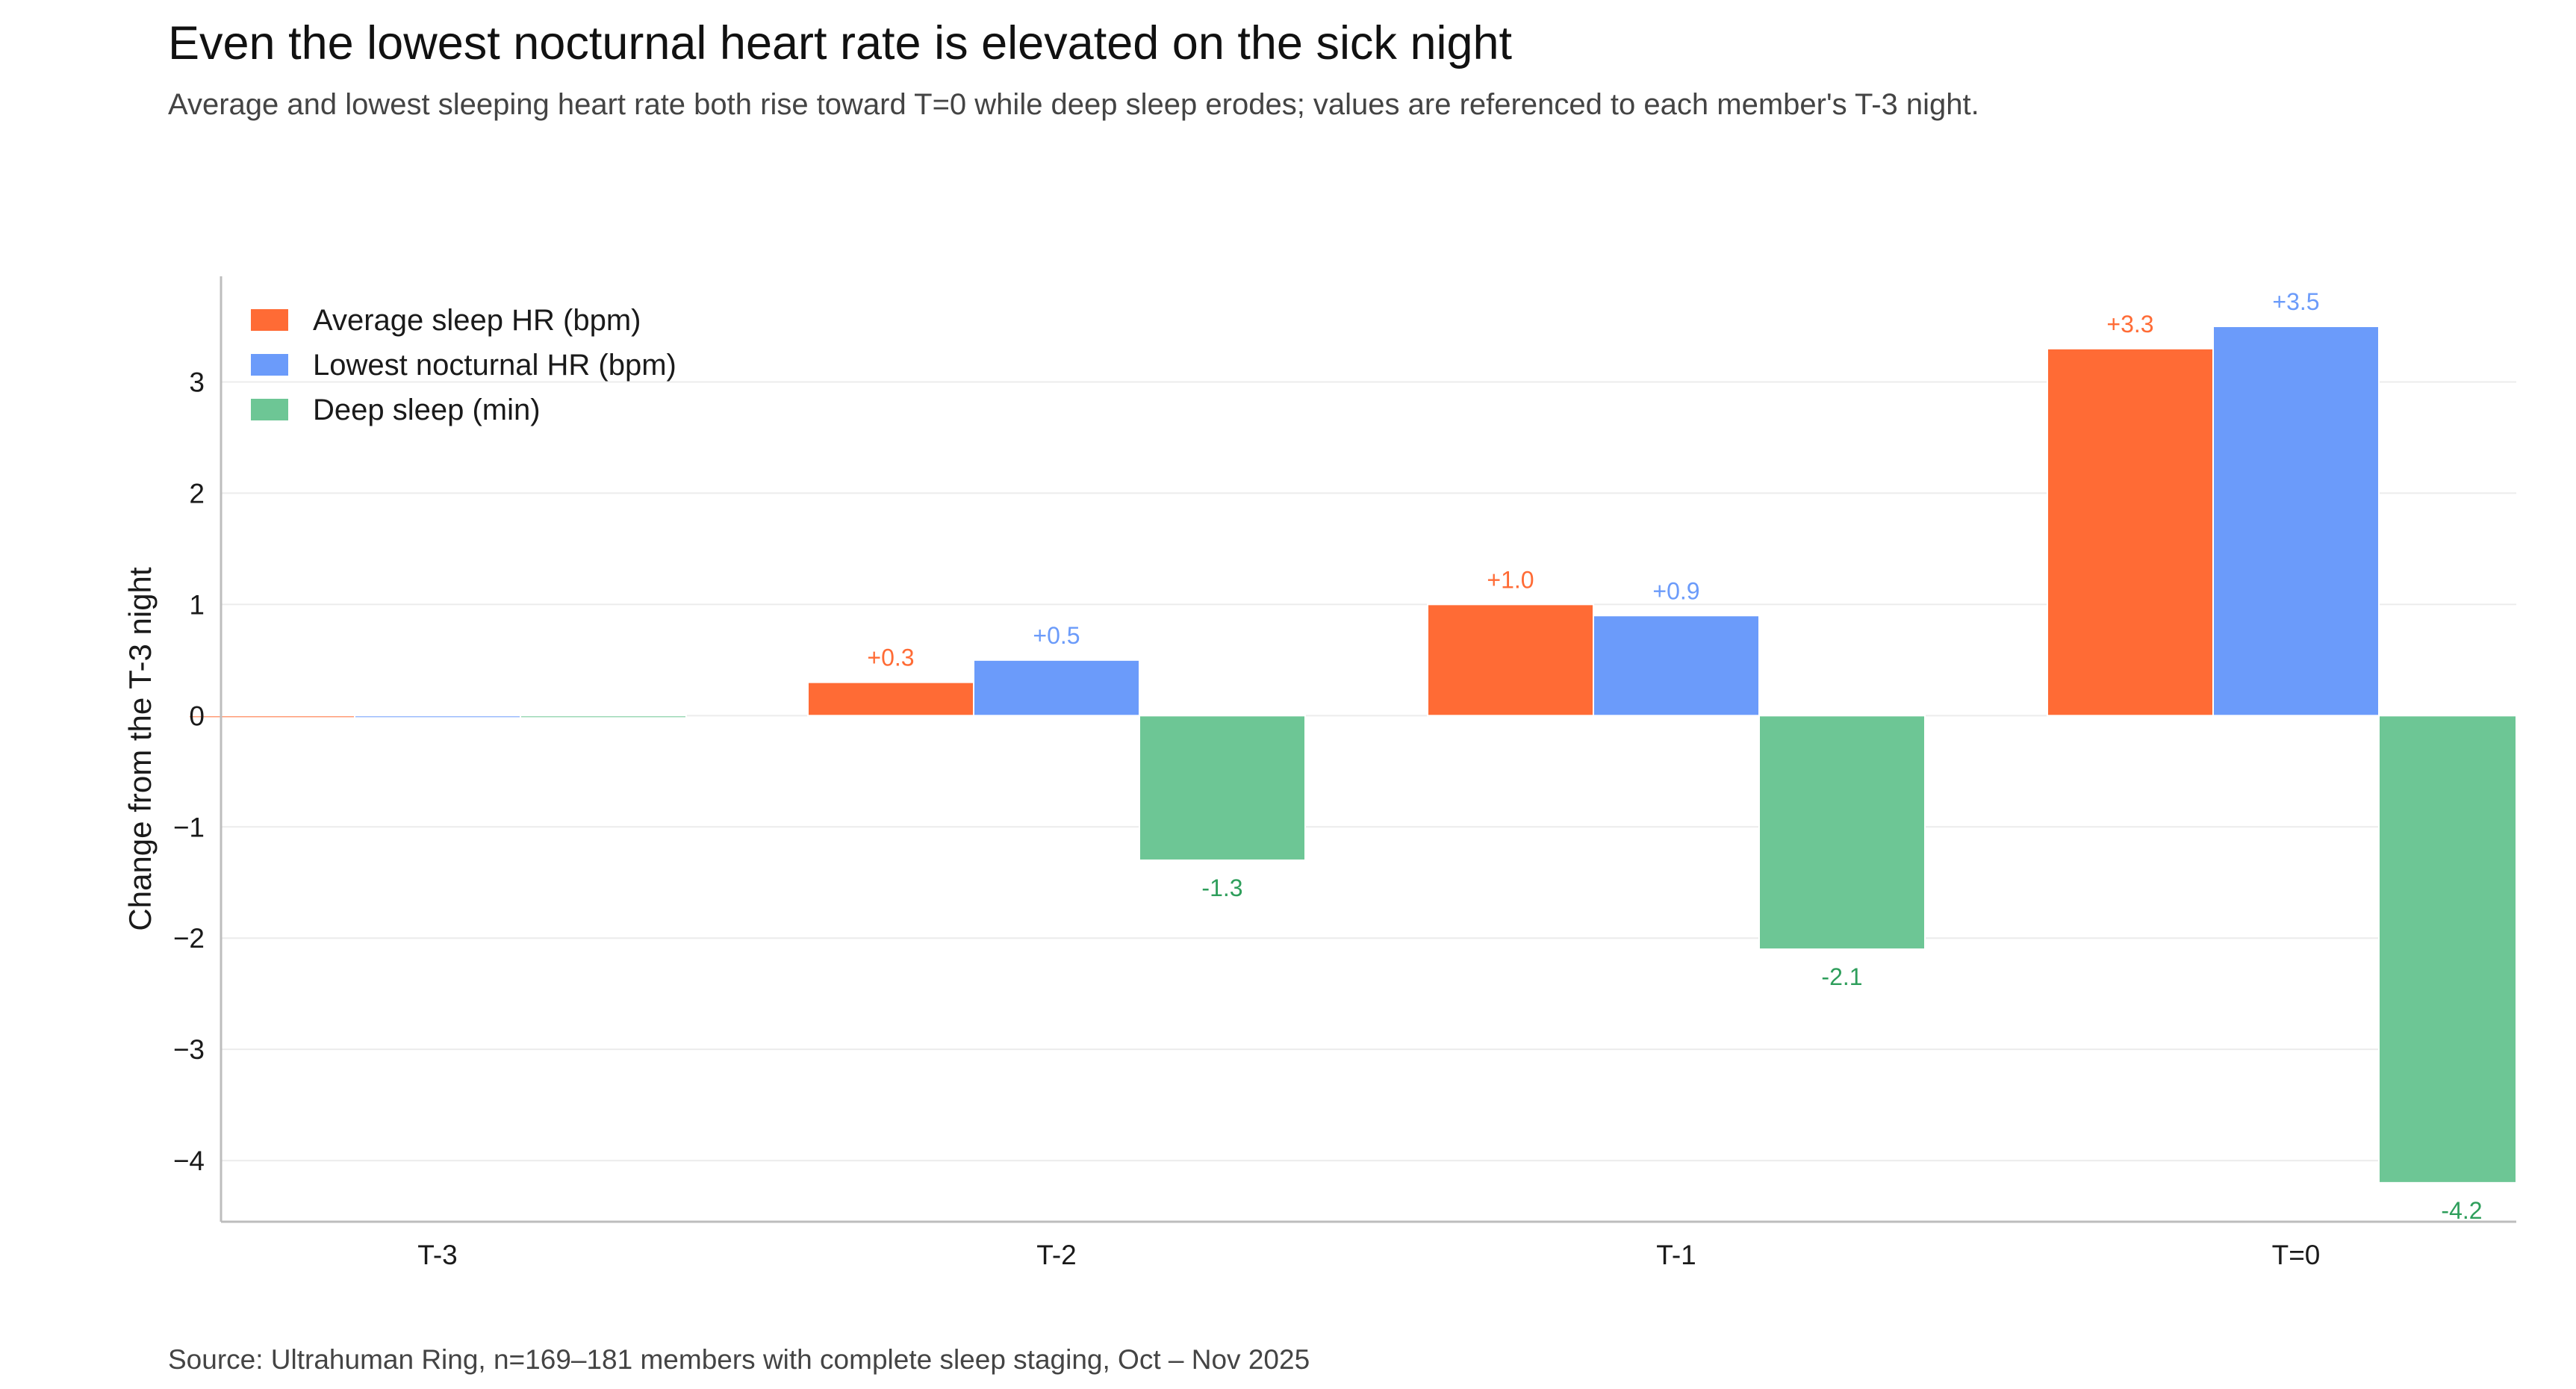  Describe the element at coordinates (1510, 580) in the screenshot. I see `data-label: +1.0` at that location.